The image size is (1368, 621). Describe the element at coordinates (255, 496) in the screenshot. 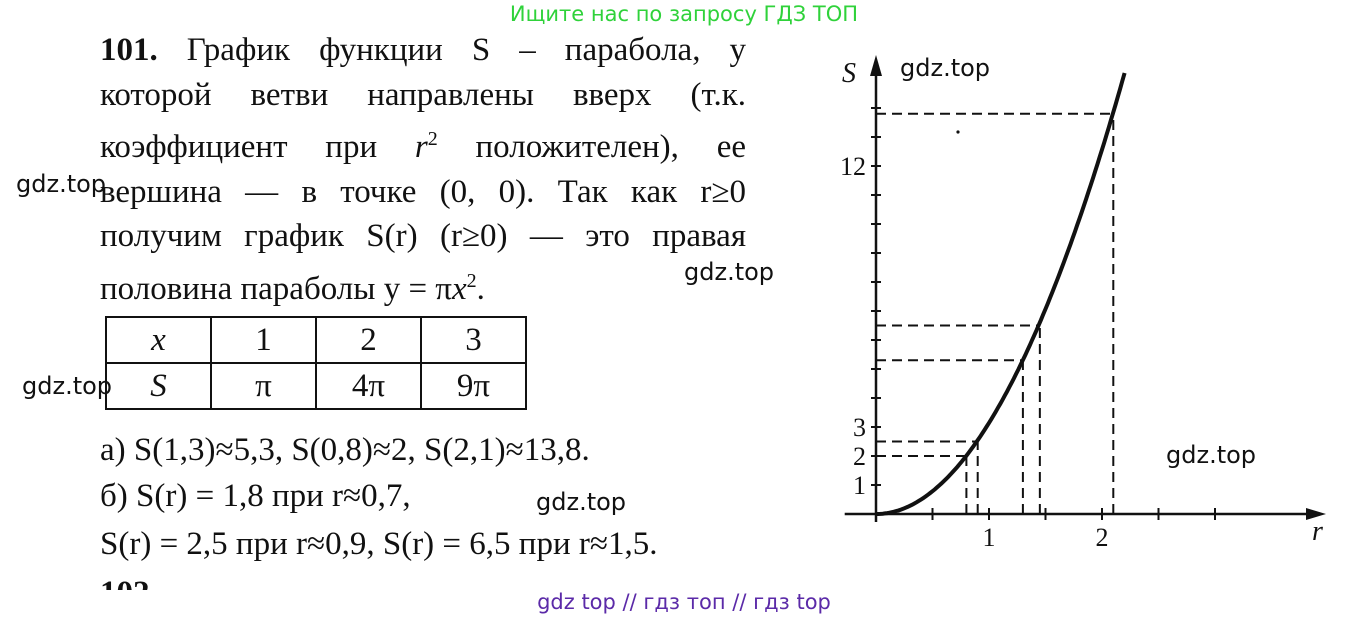

I see `answer-b-1: б) S(r) = 1,8 при r≈0,7,` at that location.